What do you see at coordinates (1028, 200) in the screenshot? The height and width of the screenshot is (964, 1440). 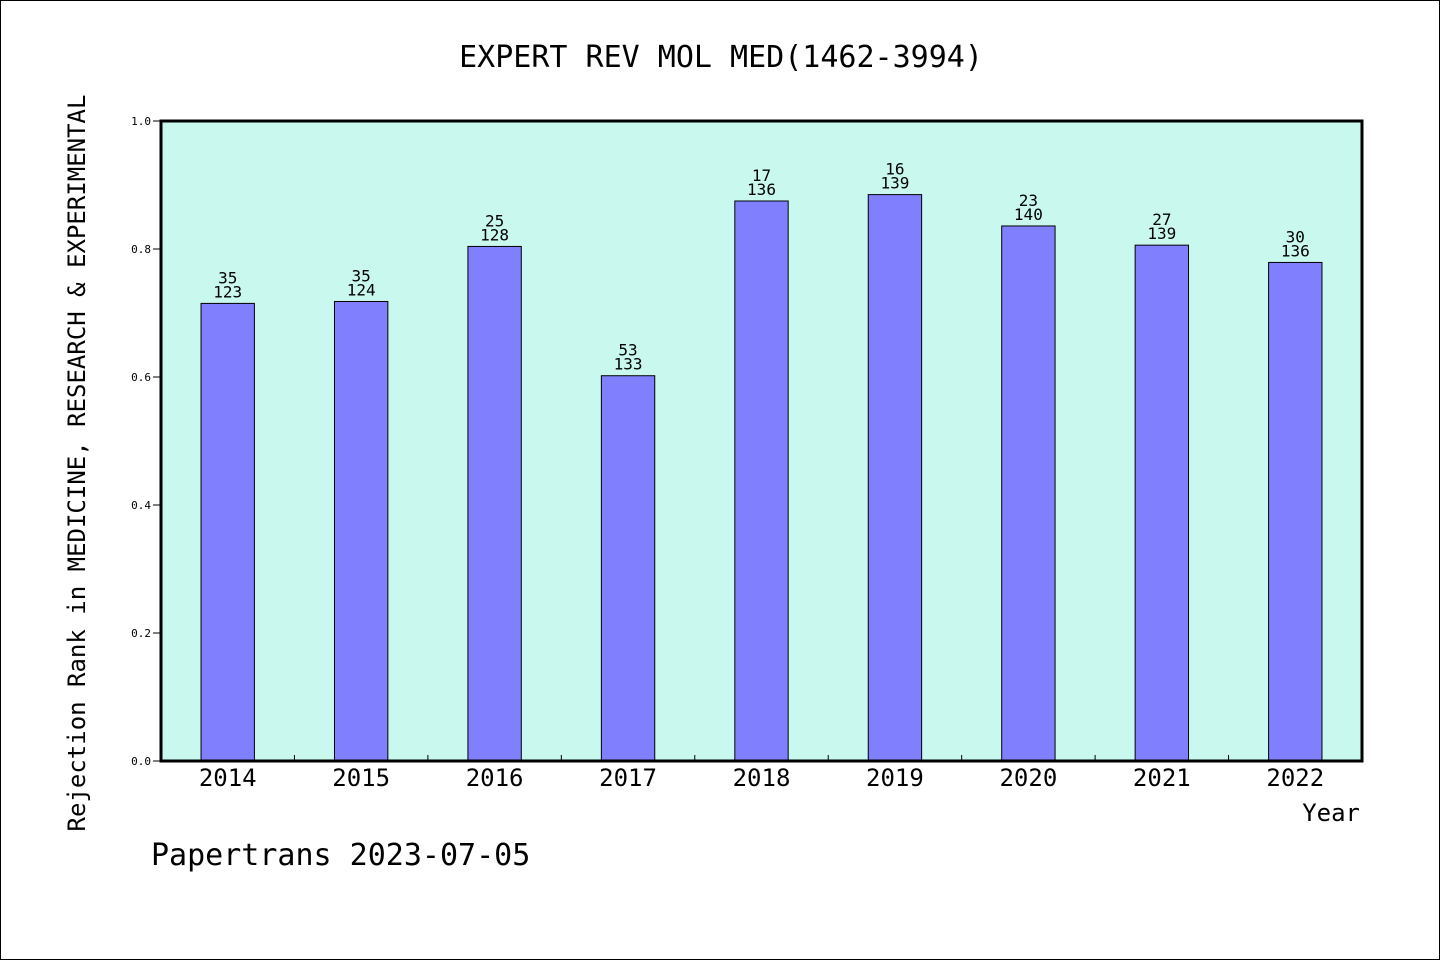 I see `rank-label-2020: 23` at bounding box center [1028, 200].